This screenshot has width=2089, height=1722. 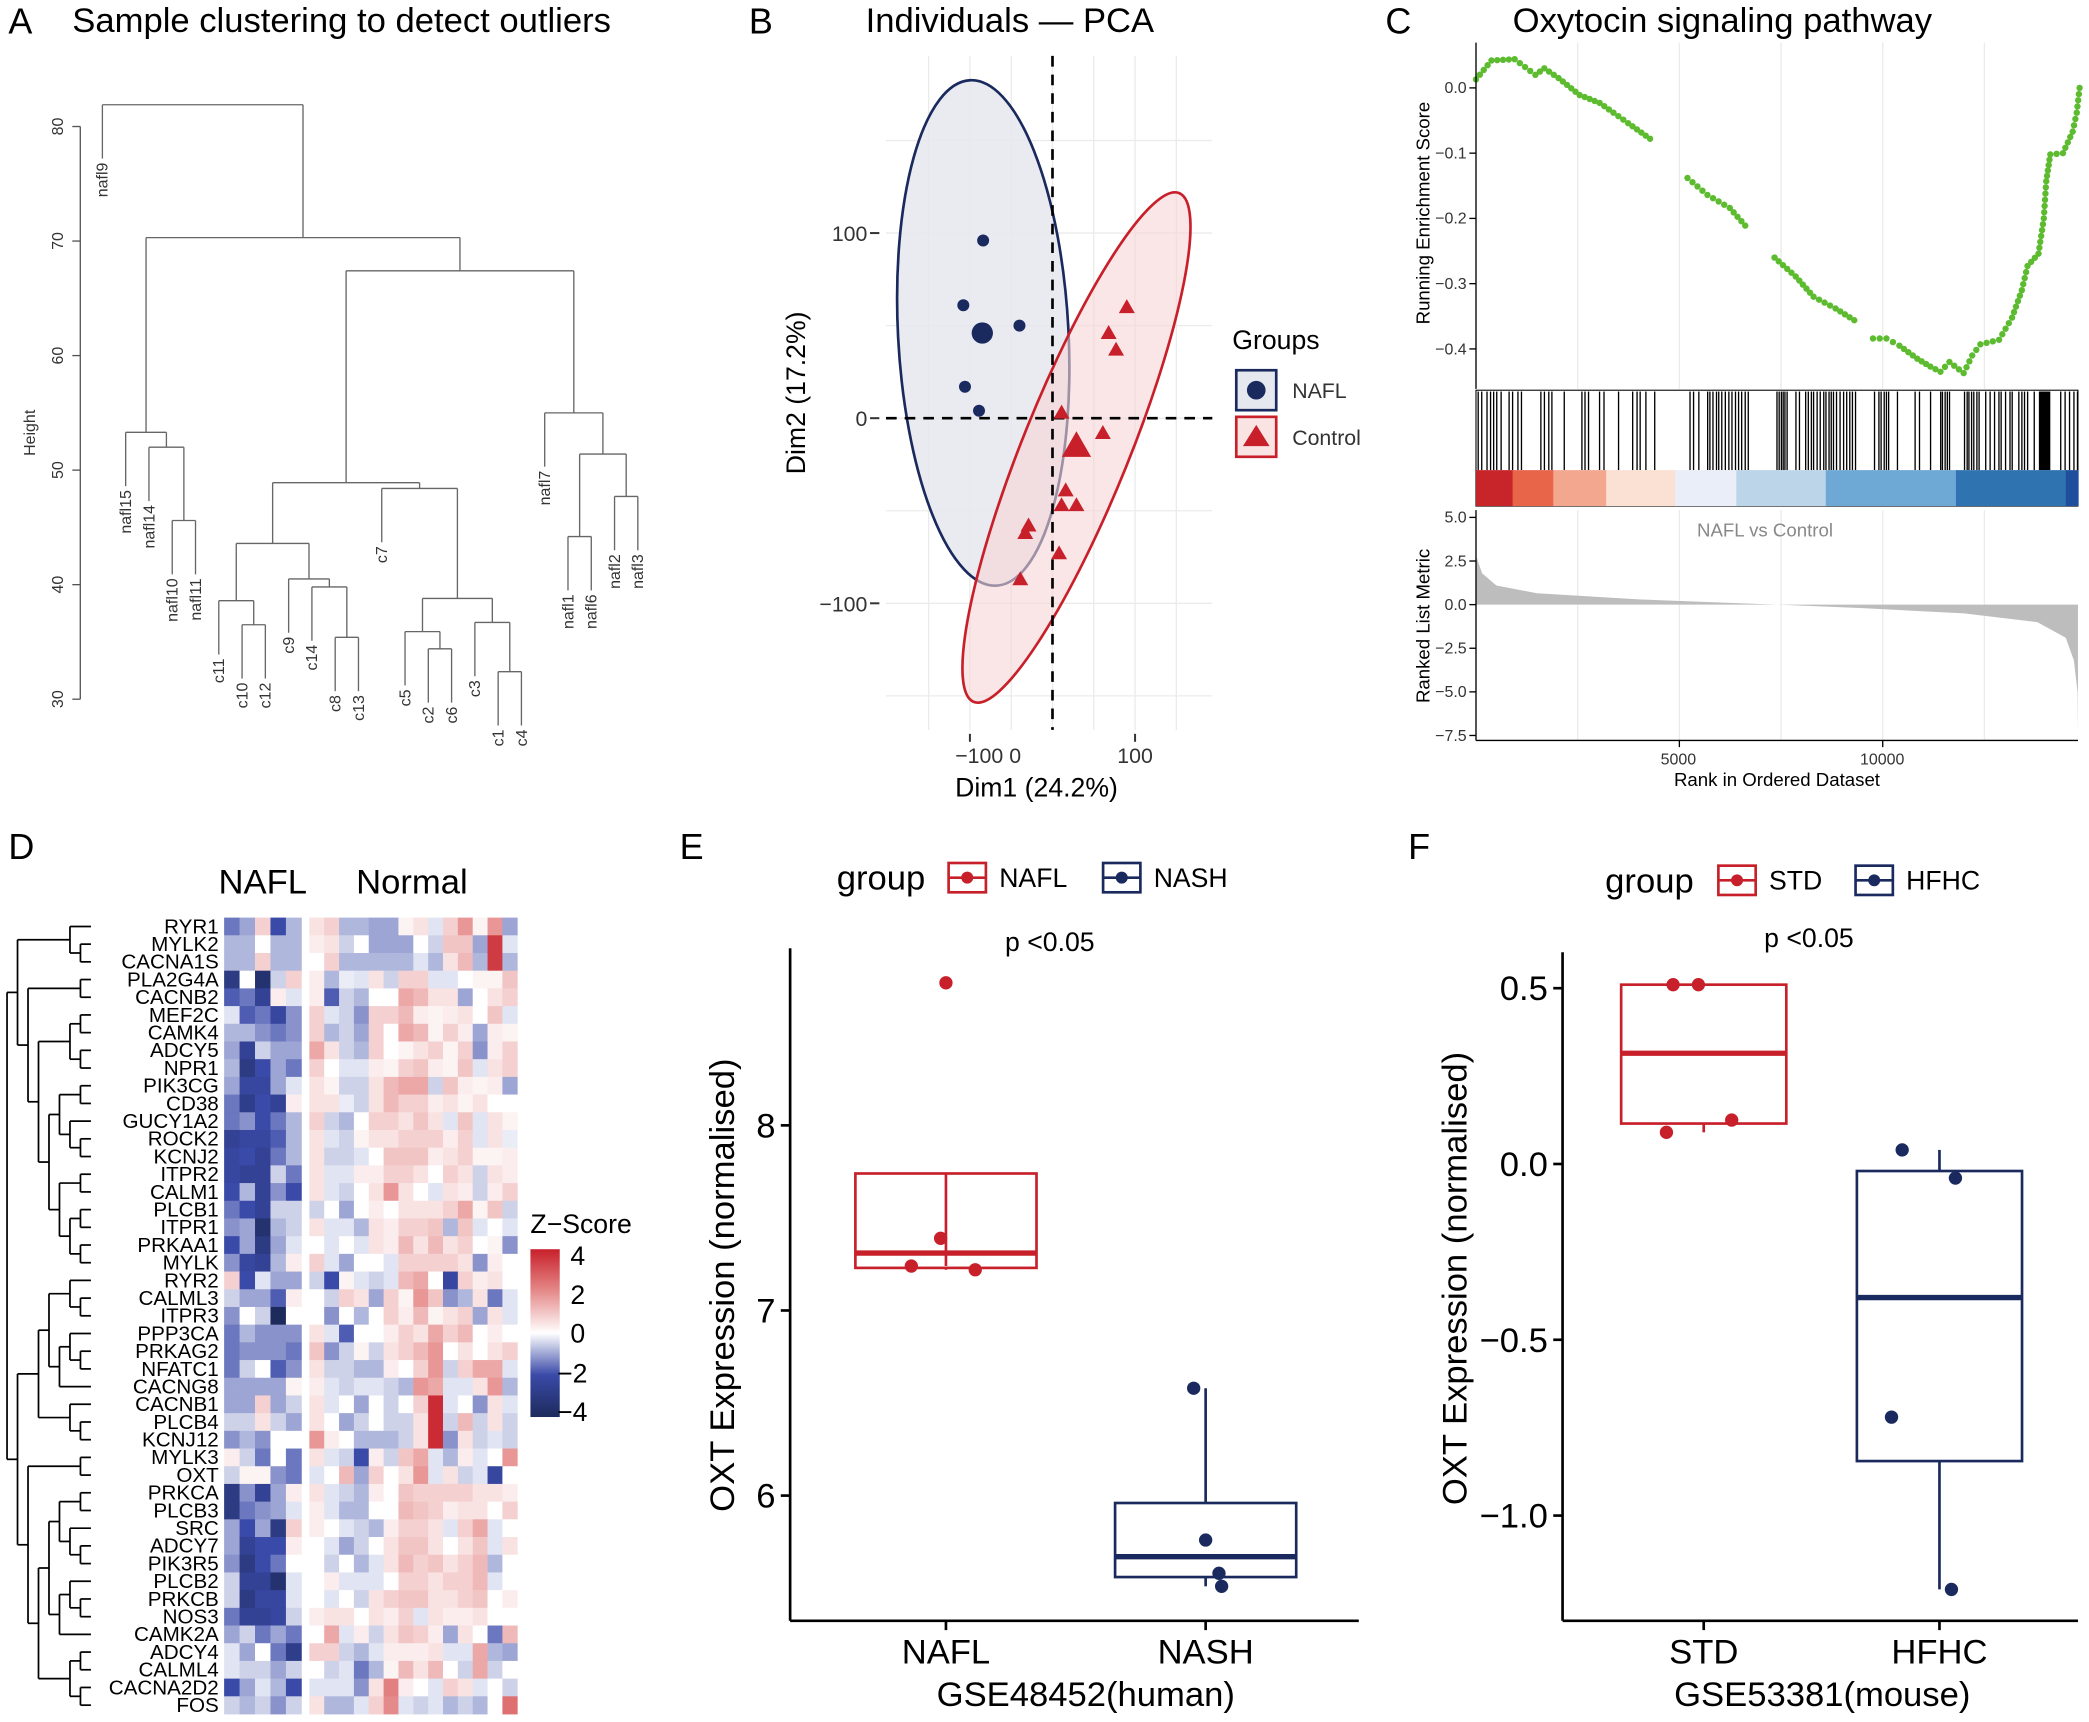 I want to click on leaf-label: c14, so click(x=312, y=658).